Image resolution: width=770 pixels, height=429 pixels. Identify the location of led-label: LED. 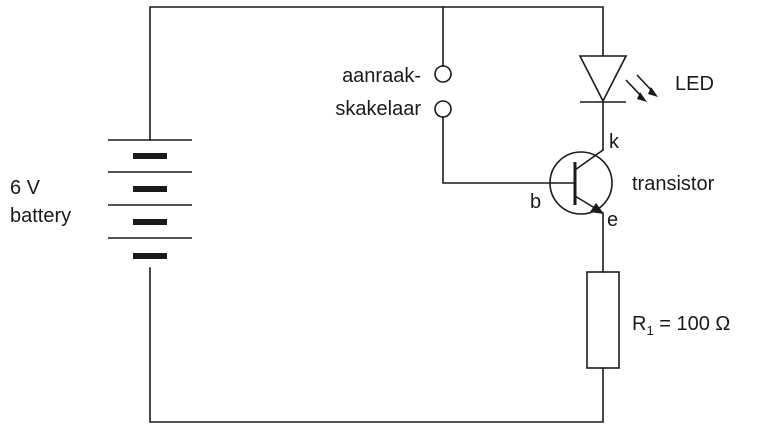
(694, 84).